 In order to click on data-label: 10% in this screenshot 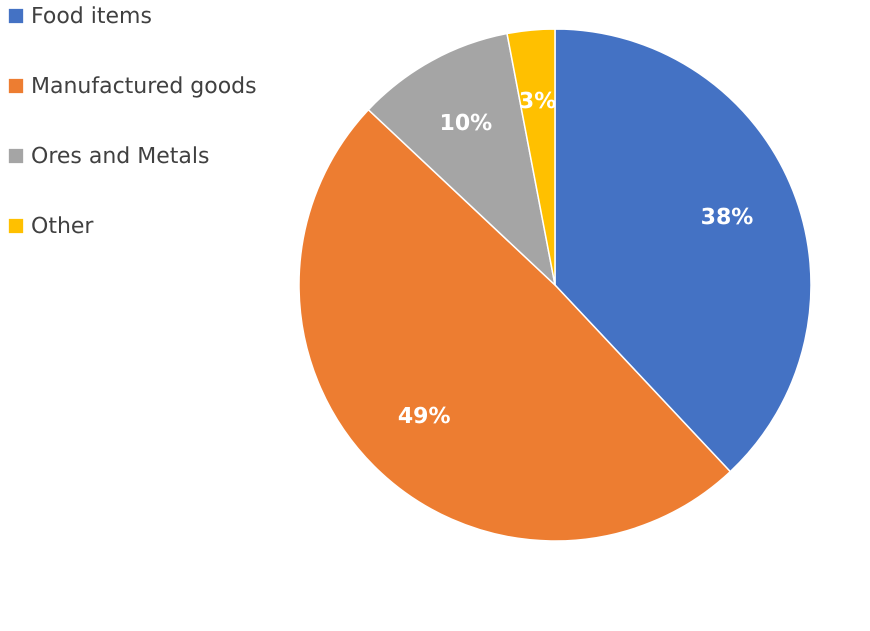, I will do `click(466, 123)`.